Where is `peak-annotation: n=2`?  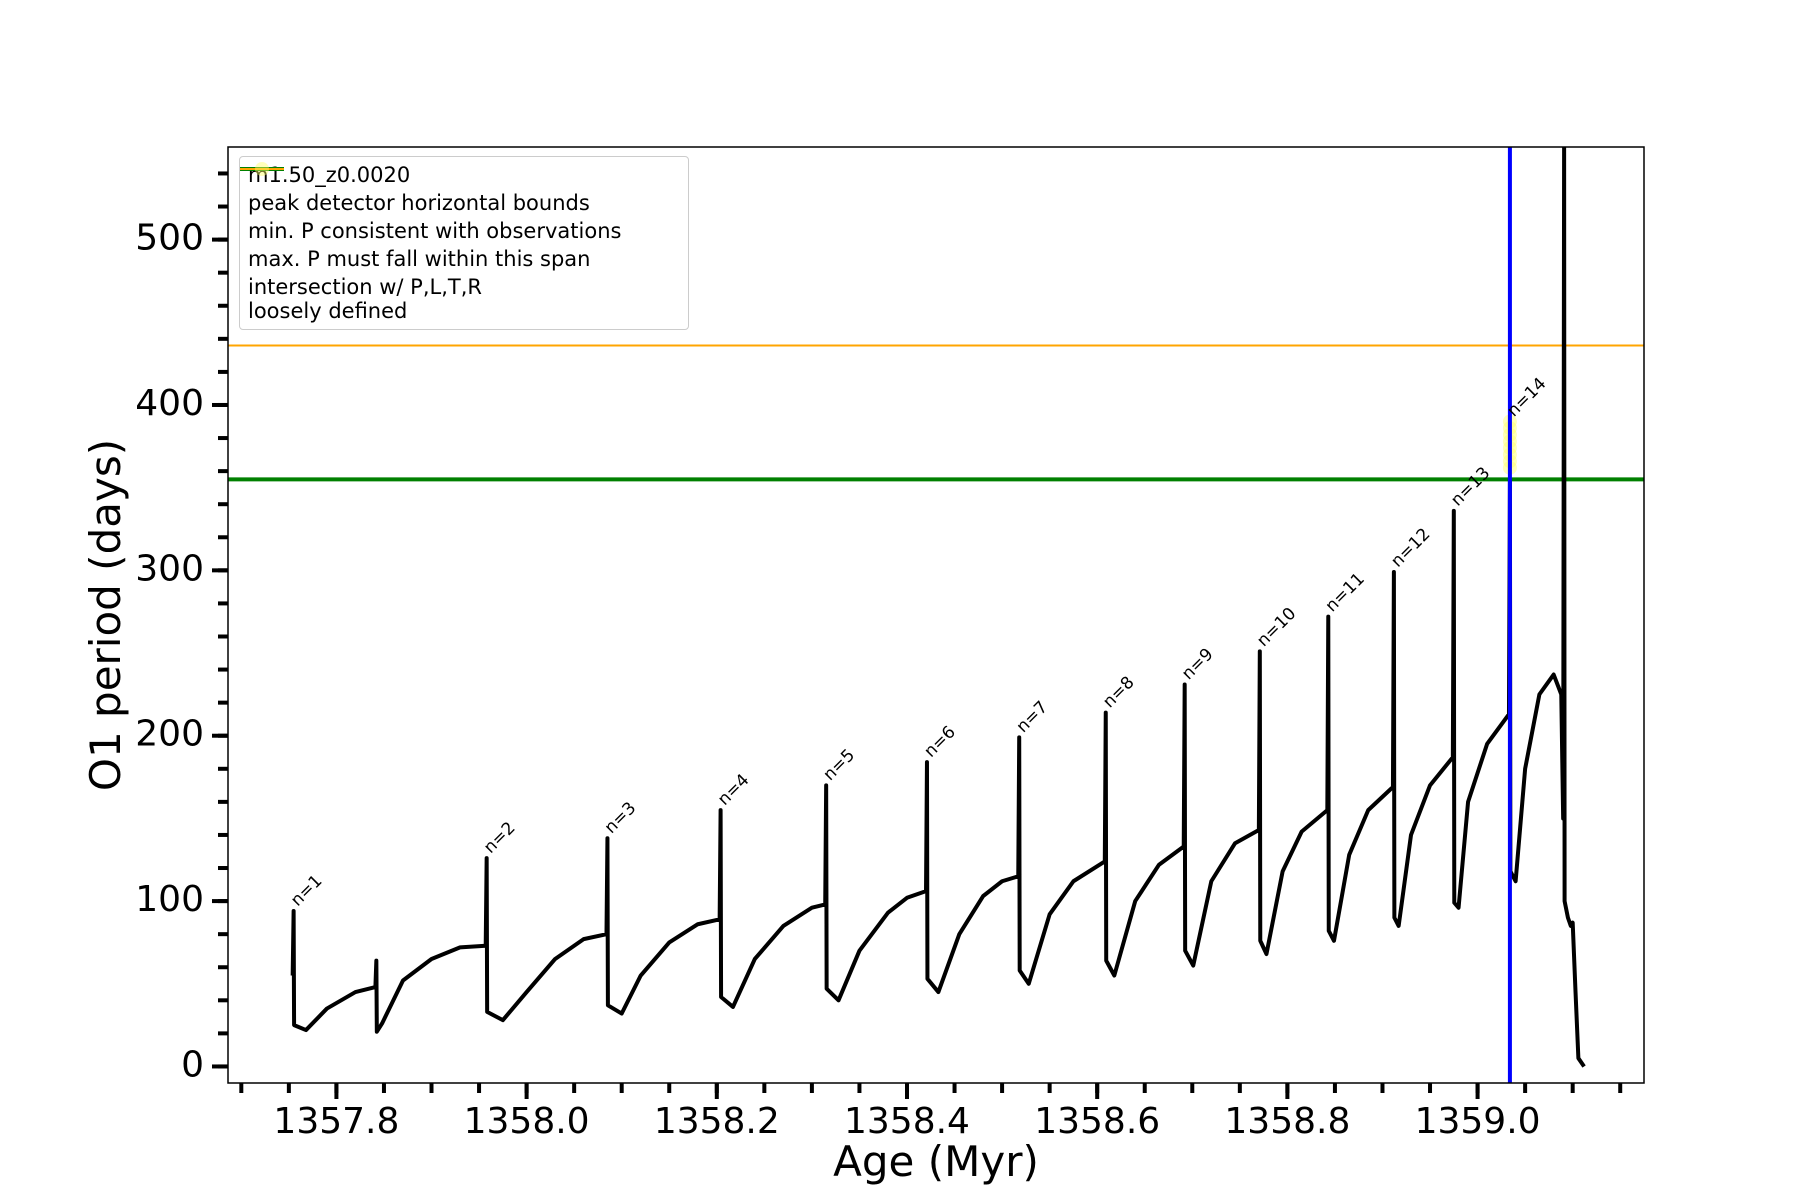 peak-annotation: n=2 is located at coordinates (499, 837).